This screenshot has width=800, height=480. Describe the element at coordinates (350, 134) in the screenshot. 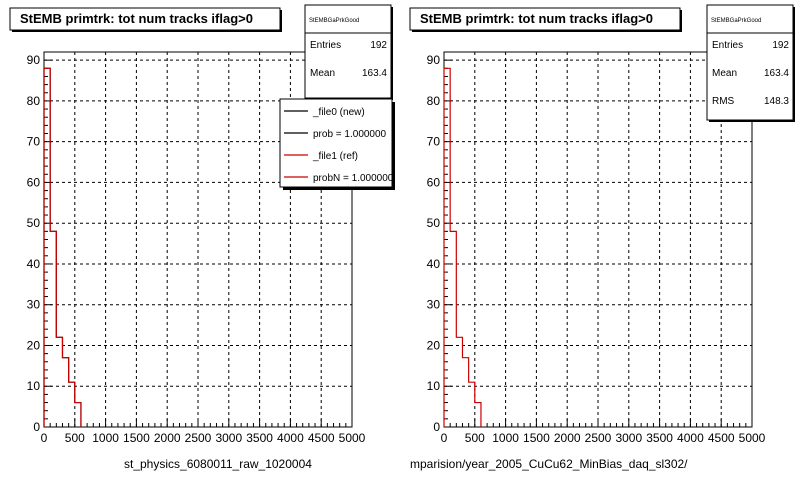

I see `legend-label: prob = 1.000000` at that location.